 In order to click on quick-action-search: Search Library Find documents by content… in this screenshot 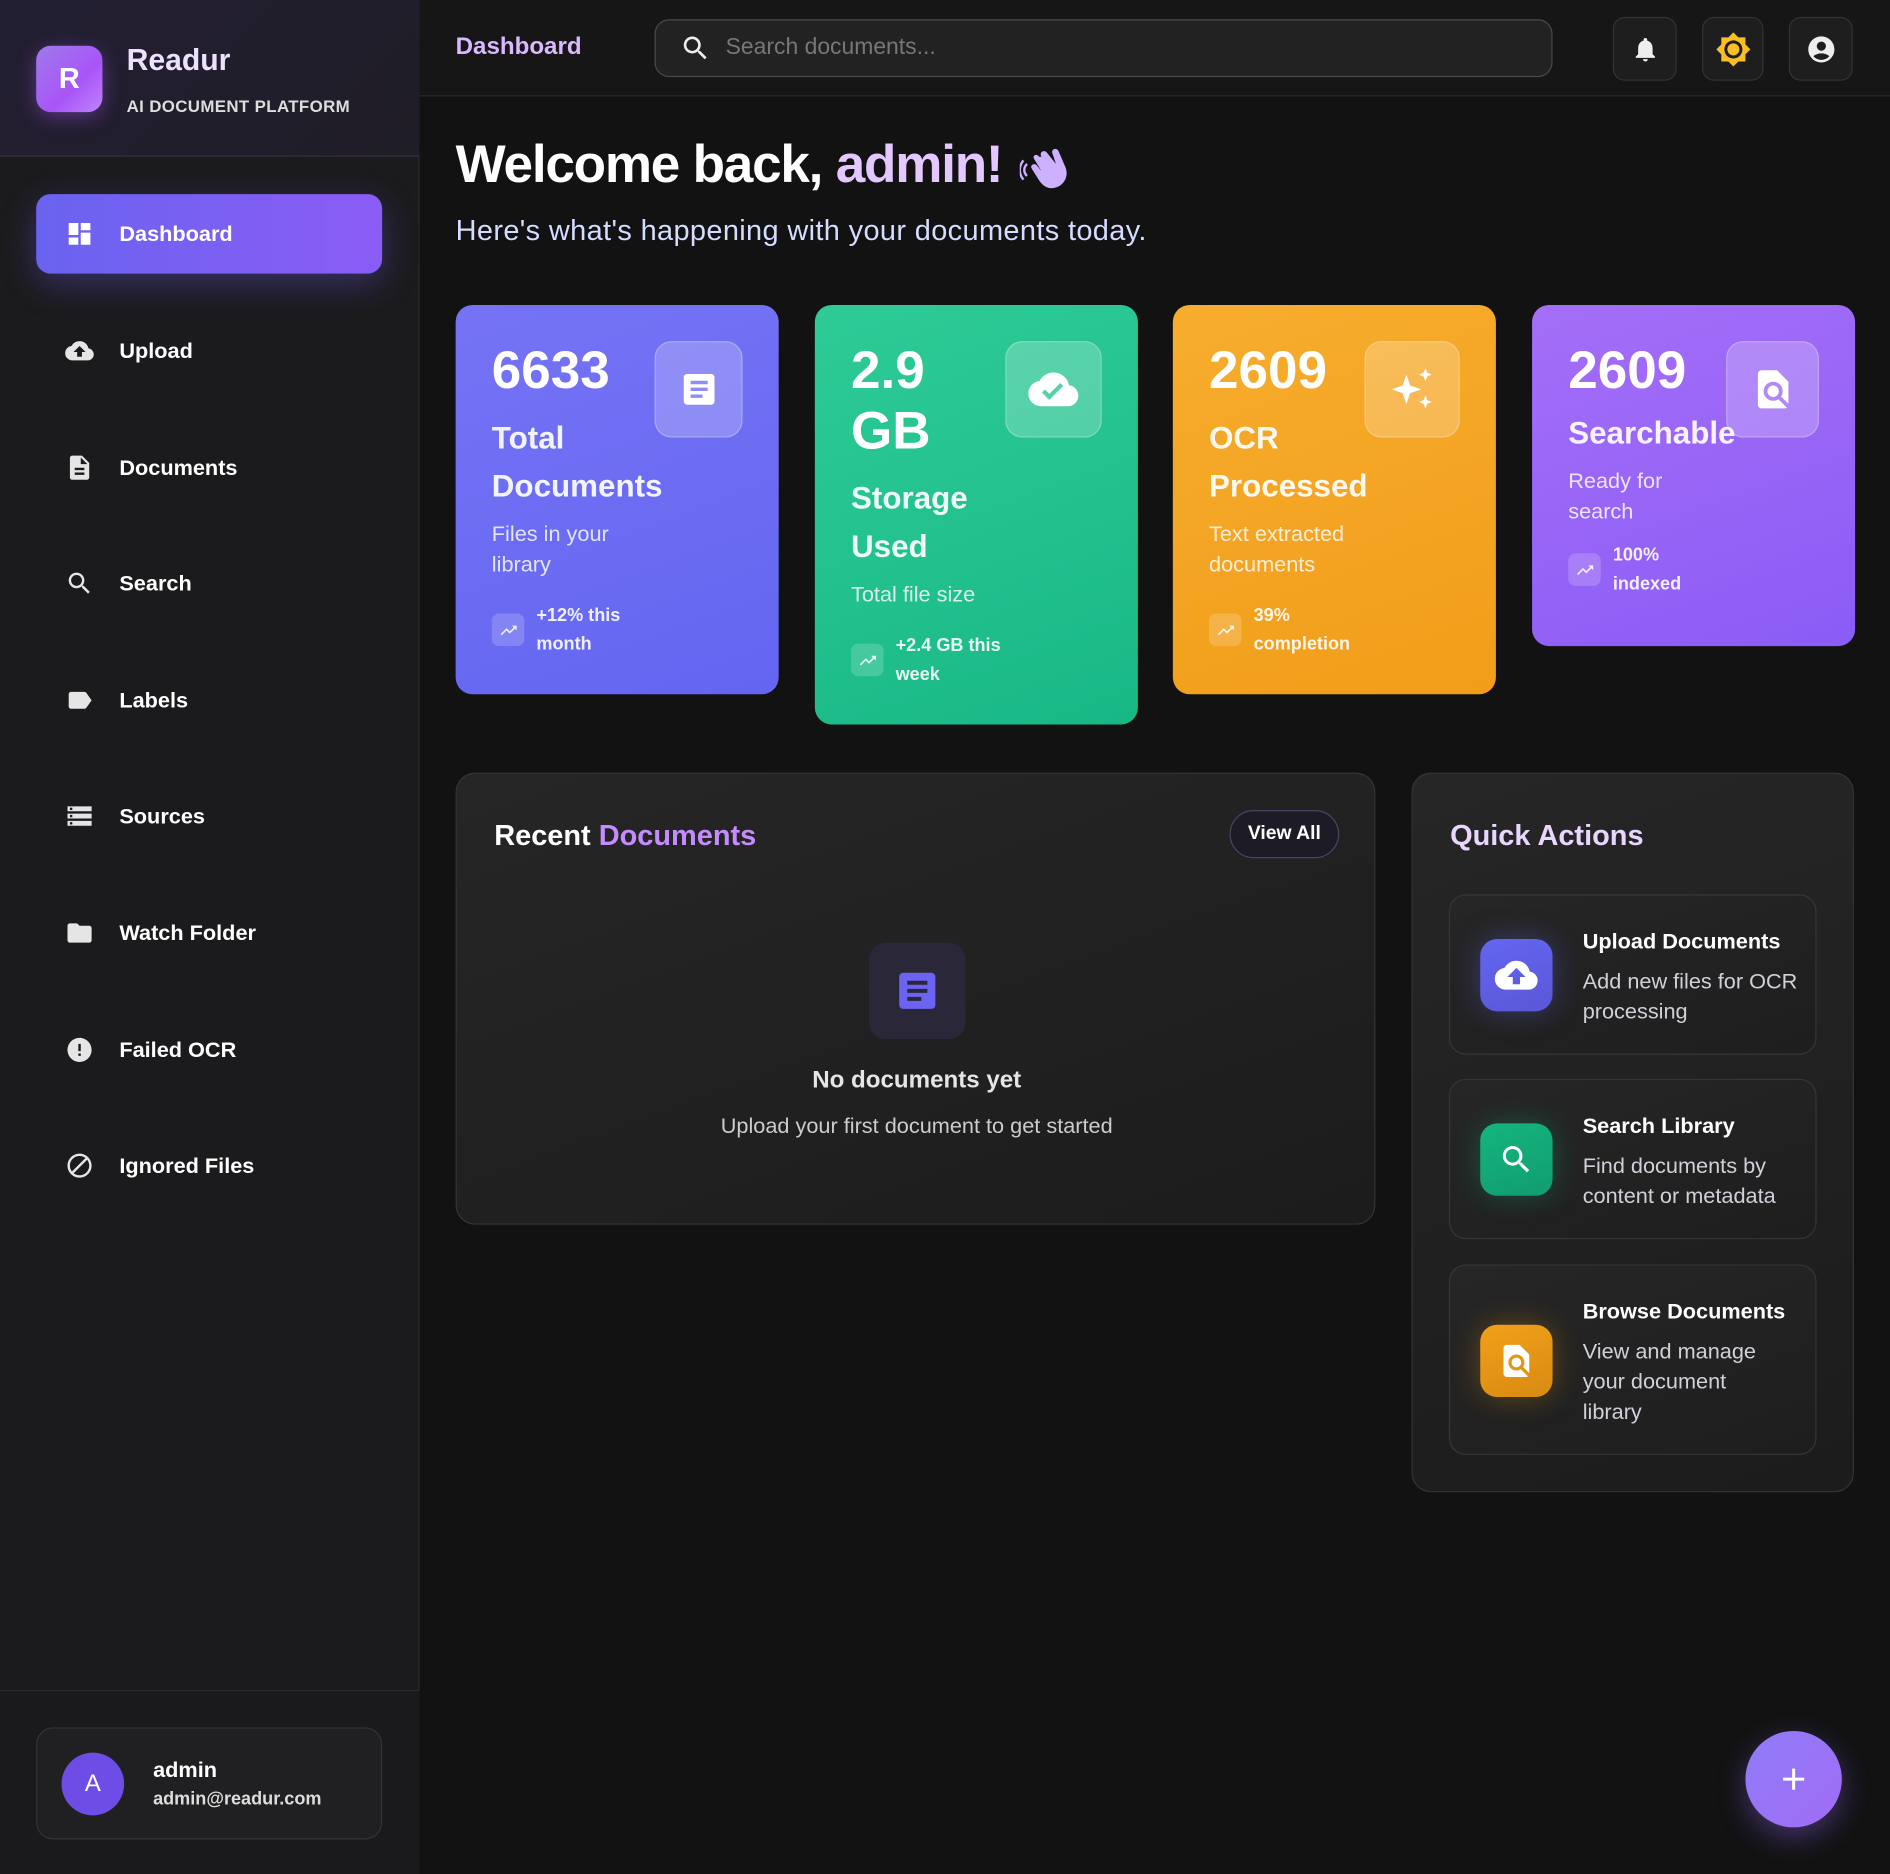, I will do `click(1632, 1159)`.